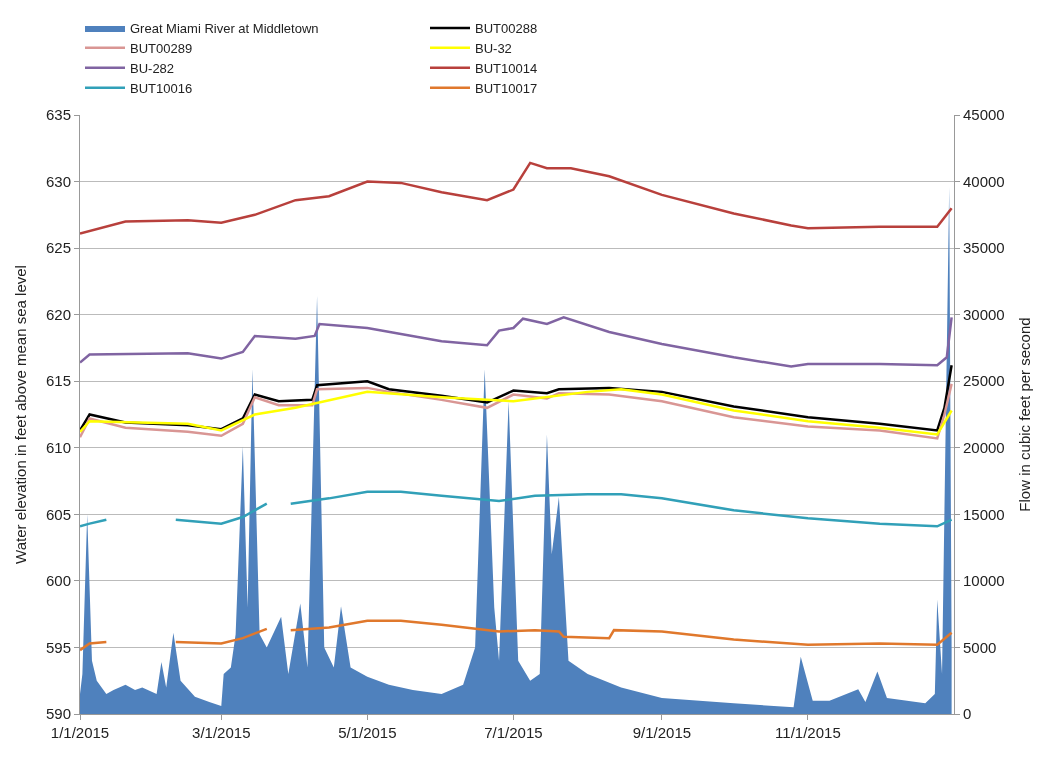  Describe the element at coordinates (224, 29) in the screenshot. I see `legend-label: Great Miami River at Middletown` at that location.